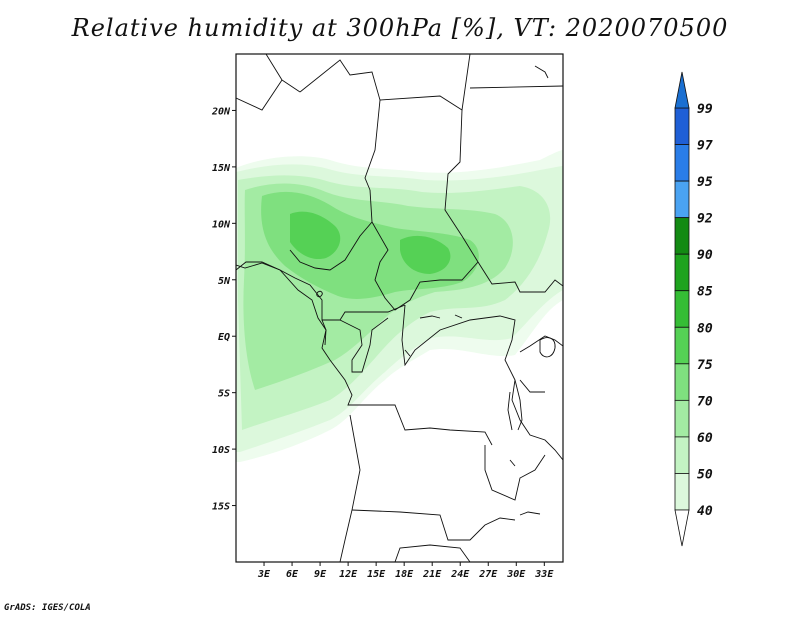 The width and height of the screenshot is (800, 618). Describe the element at coordinates (404, 574) in the screenshot. I see `lon-tick-label: 18E` at that location.